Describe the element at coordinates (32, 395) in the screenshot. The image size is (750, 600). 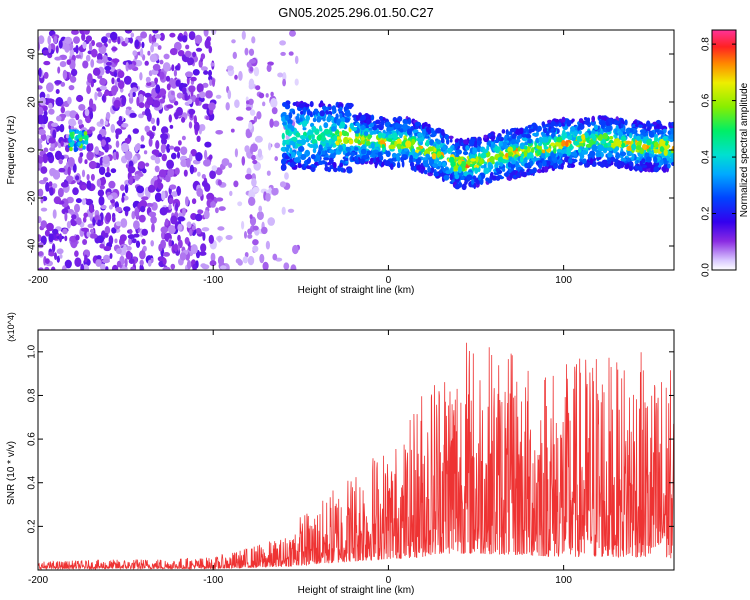
I see `y-tick-label: 0.8` at that location.